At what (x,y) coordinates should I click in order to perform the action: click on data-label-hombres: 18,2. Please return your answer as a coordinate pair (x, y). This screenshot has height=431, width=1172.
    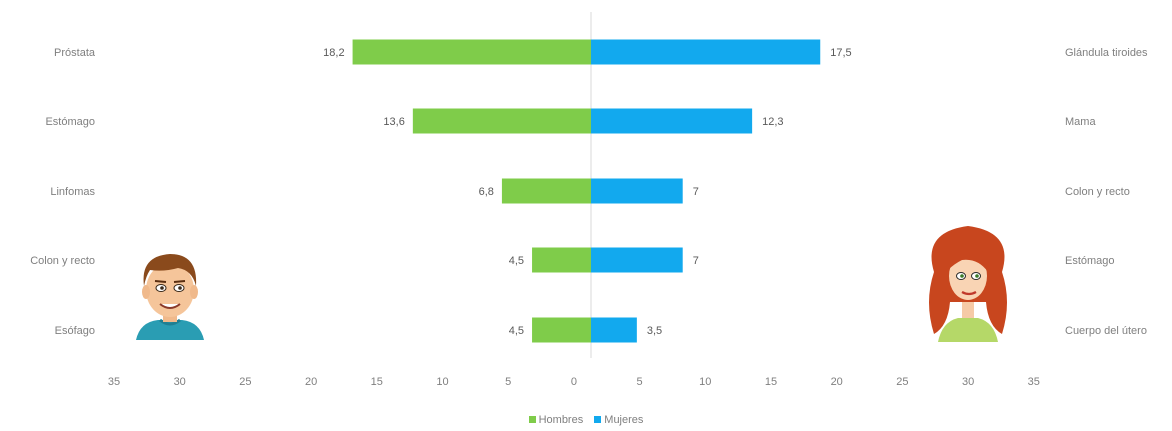
    Looking at the image, I should click on (333, 53).